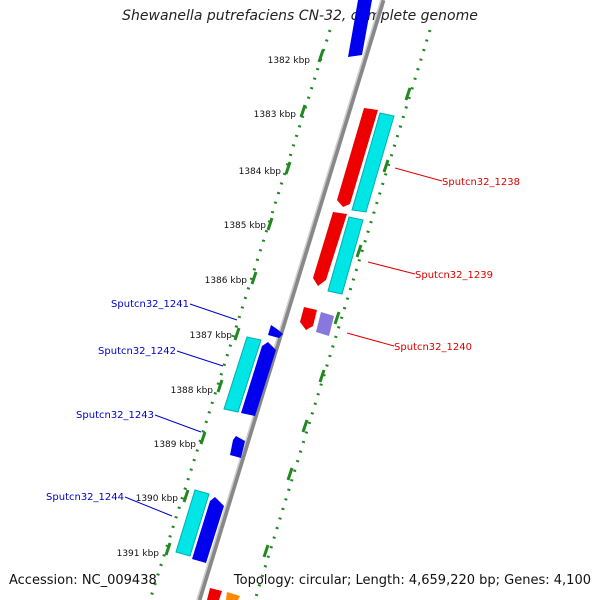  Describe the element at coordinates (233, 596) in the screenshot. I see `rna-feature` at that location.